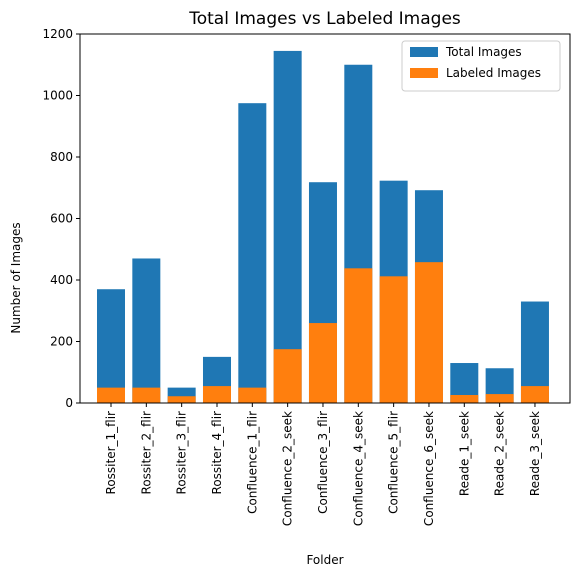 The image size is (580, 575). I want to click on y-tick-label: 400, so click(61, 280).